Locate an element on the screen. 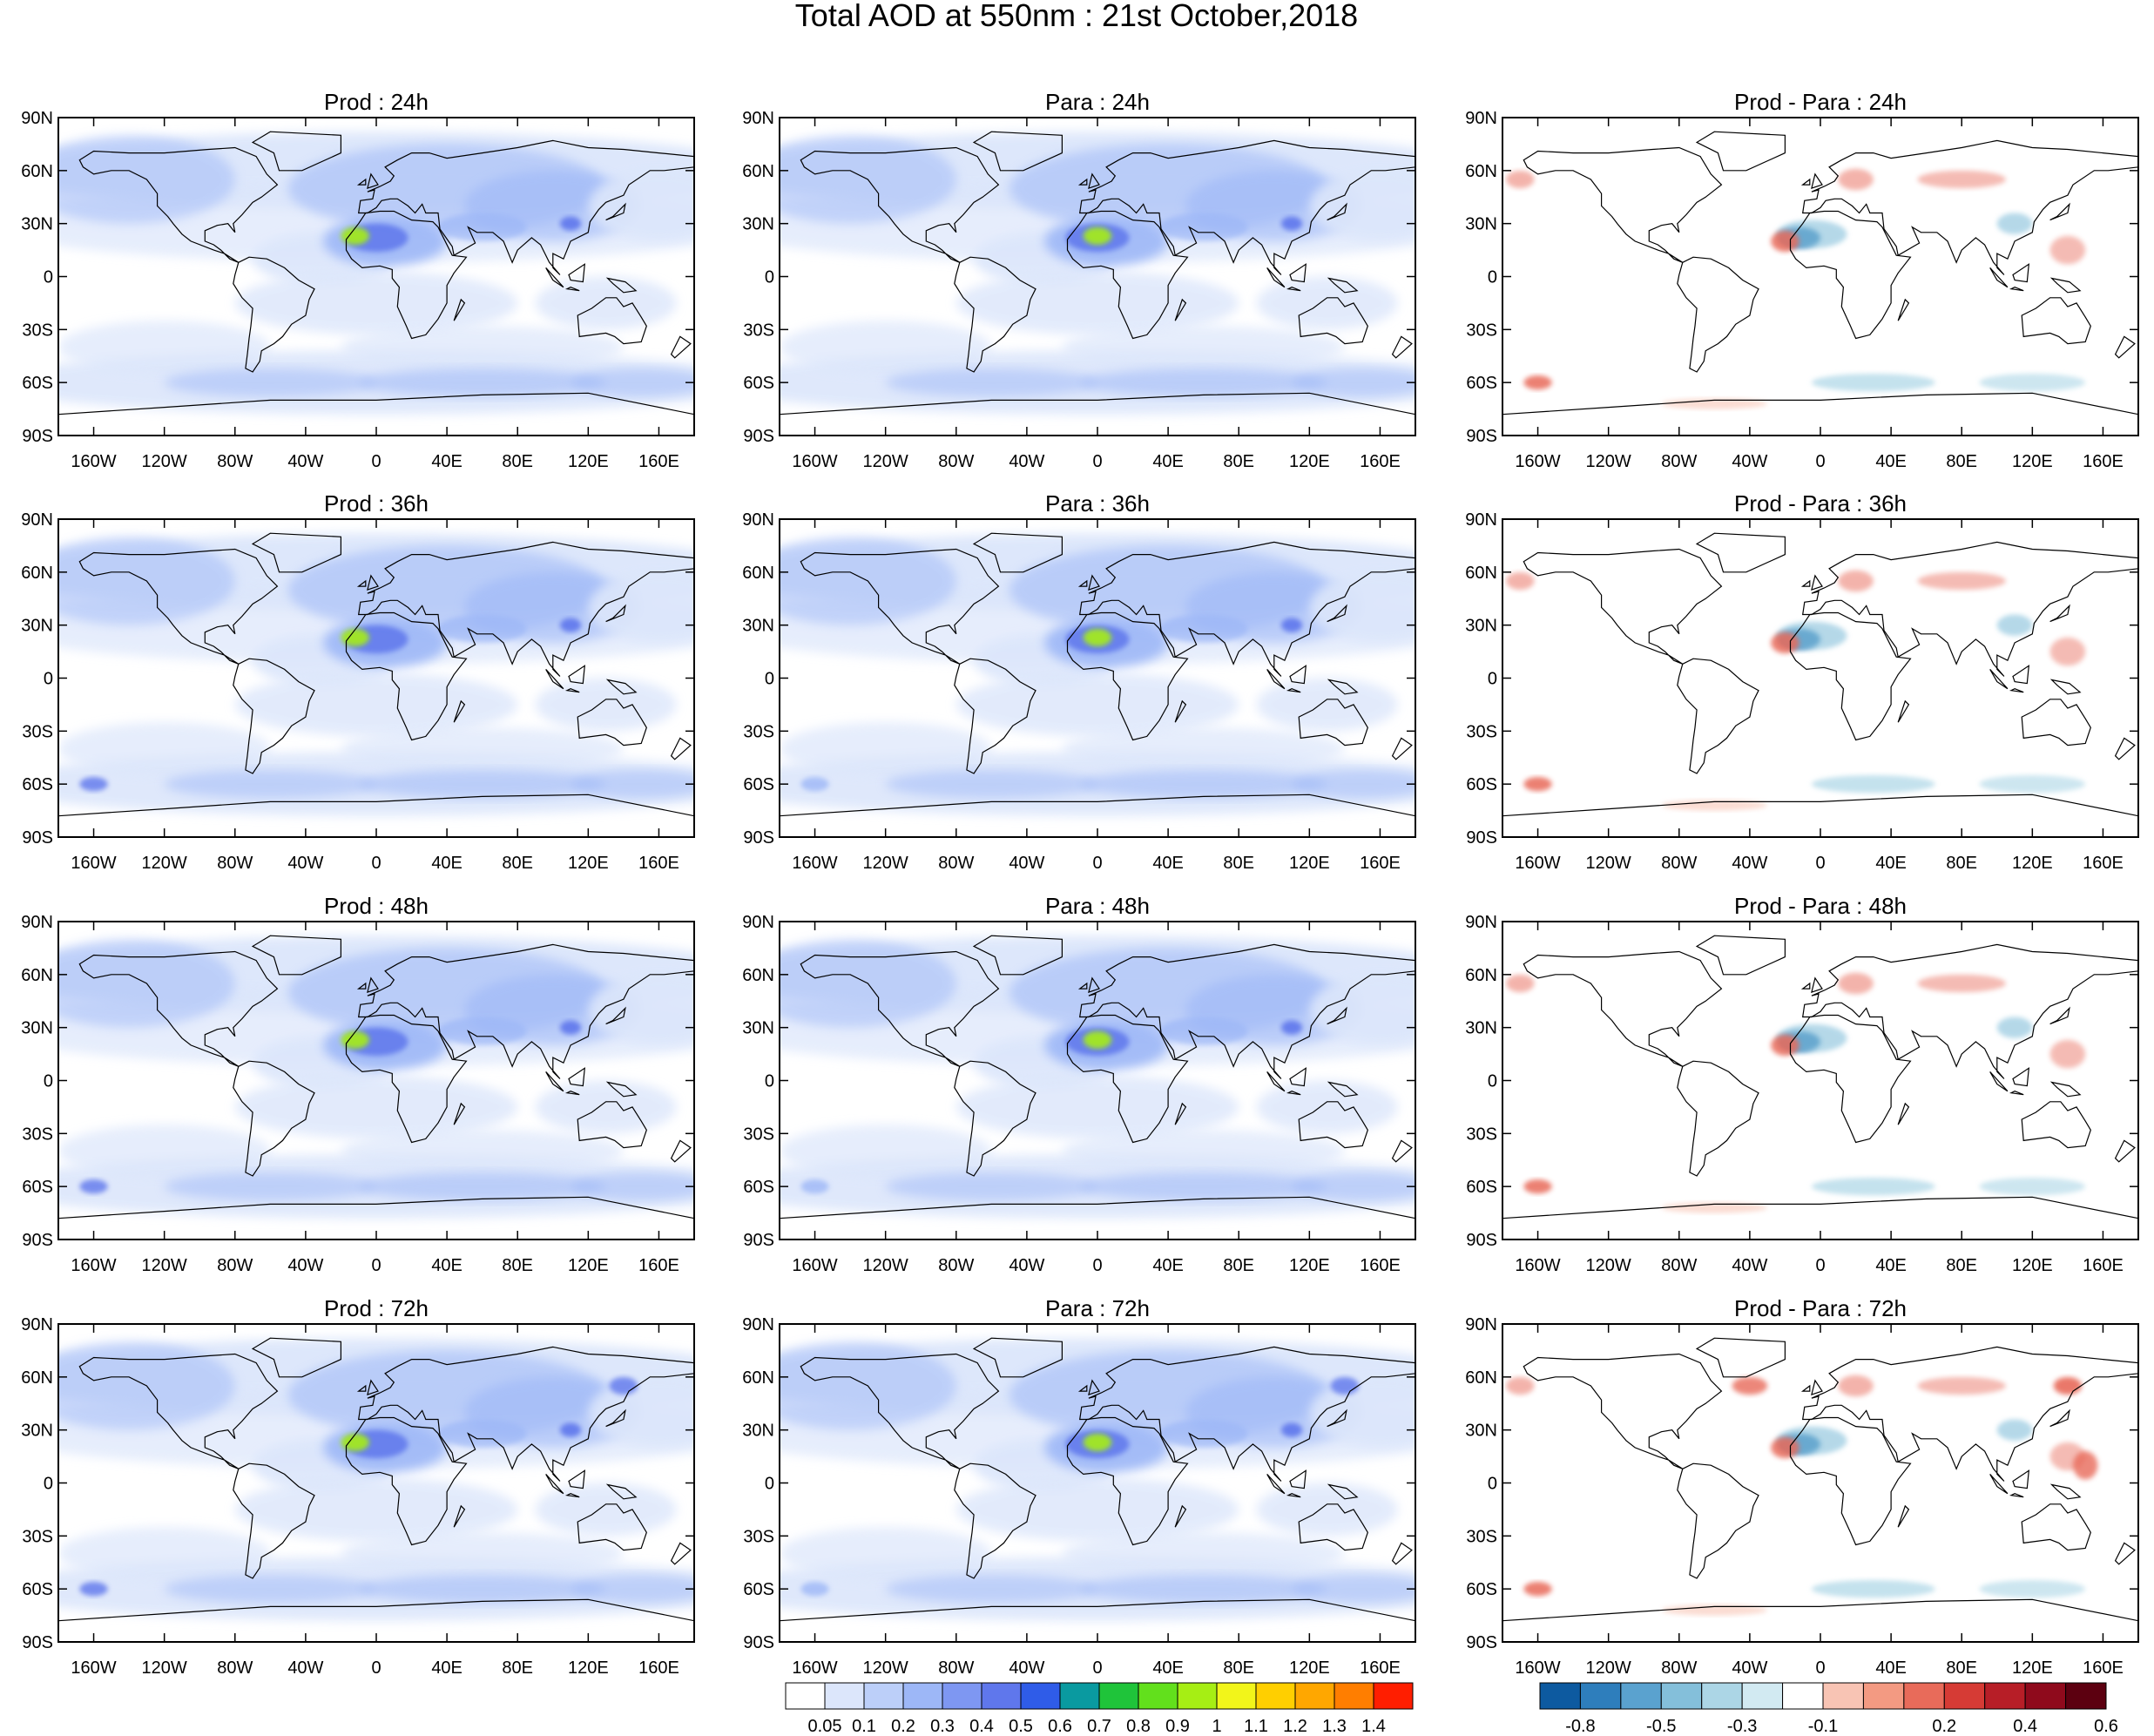  colorbar-label: 0.8 is located at coordinates (1138, 1726).